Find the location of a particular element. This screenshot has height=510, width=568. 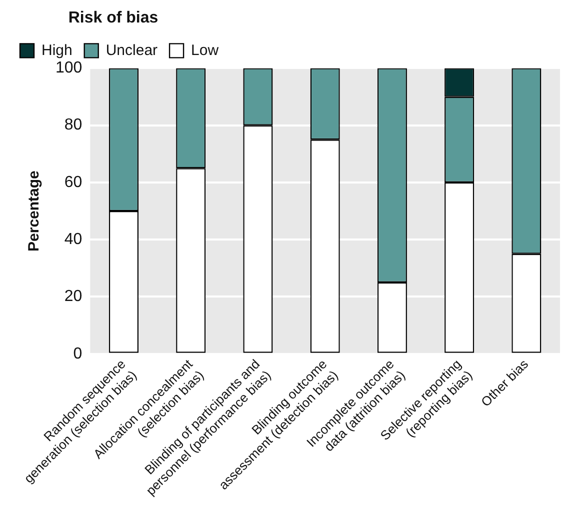

legend-label: Low is located at coordinates (205, 50).